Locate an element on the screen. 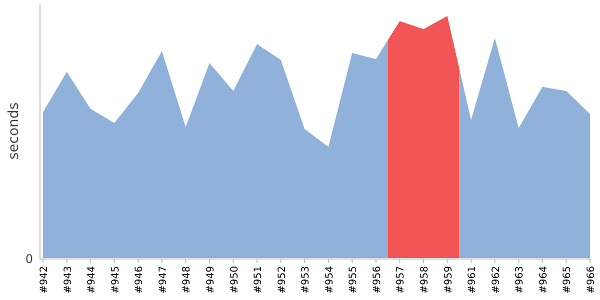  x-tick-label: #959 is located at coordinates (448, 280).